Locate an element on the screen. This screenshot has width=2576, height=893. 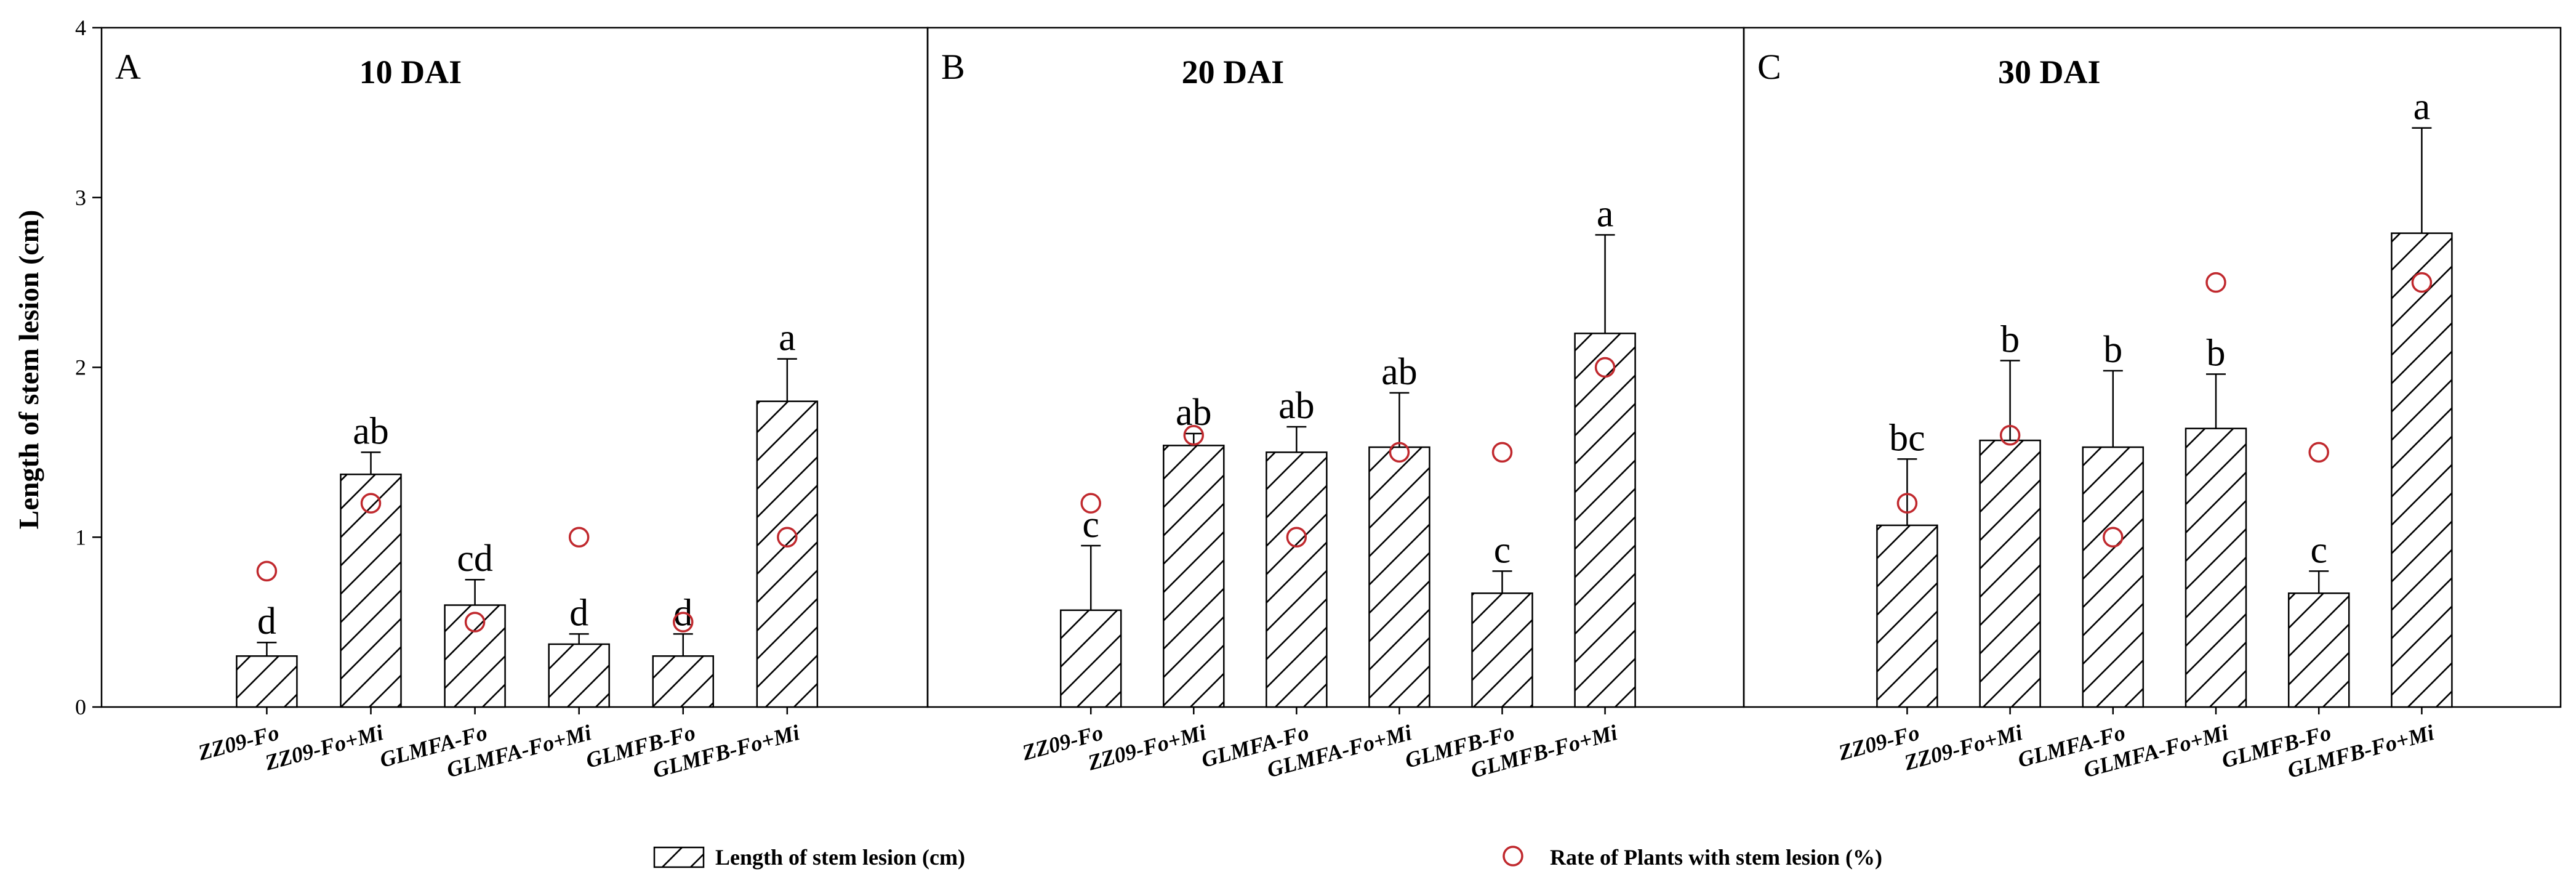
panel-letter: A is located at coordinates (128, 67).